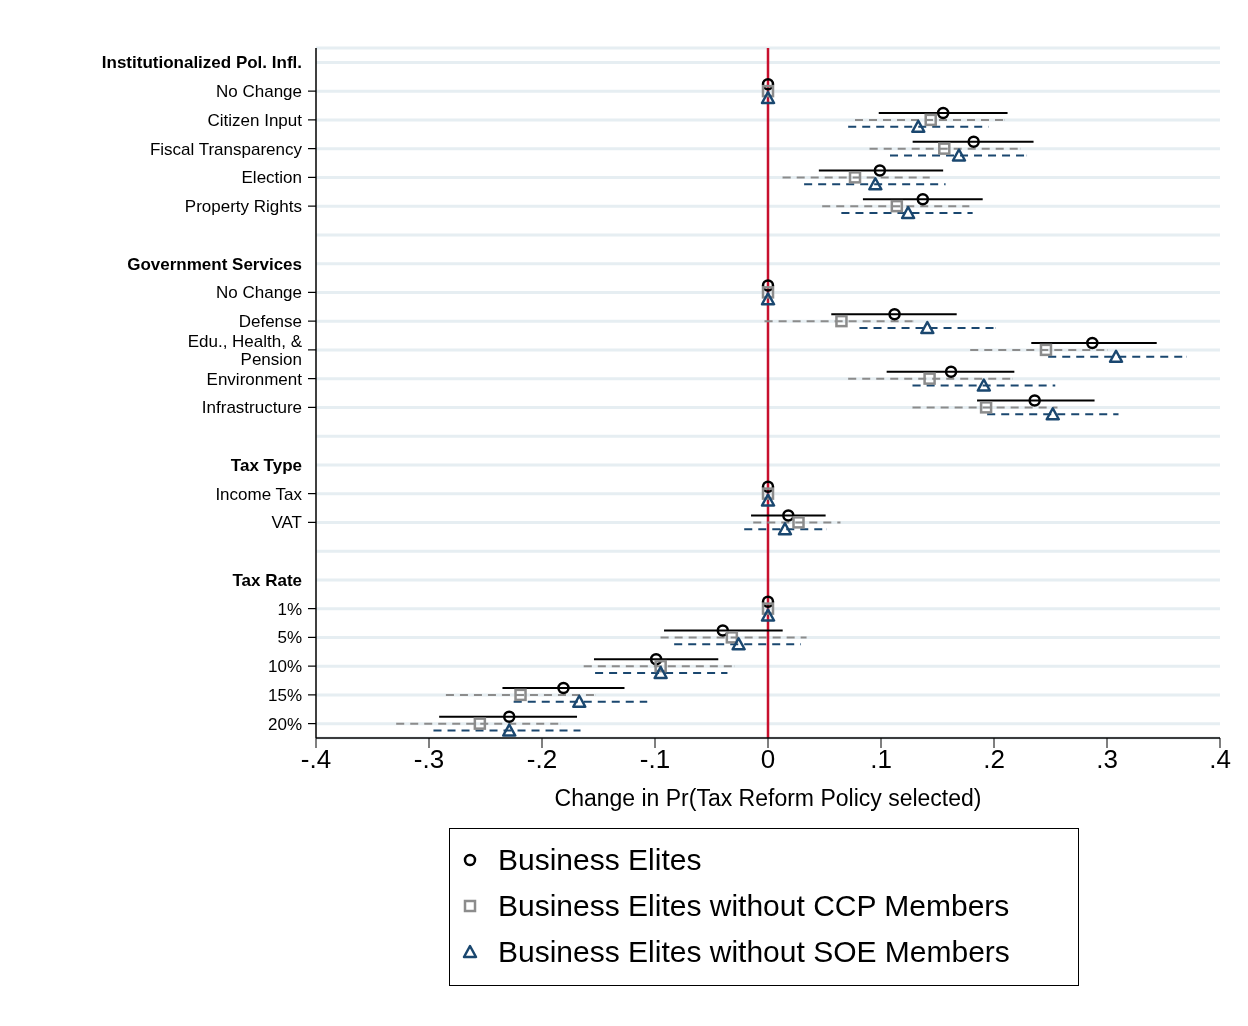 This screenshot has height=1026, width=1248. Describe the element at coordinates (284, 695) in the screenshot. I see `y-tick-label: 15%` at that location.